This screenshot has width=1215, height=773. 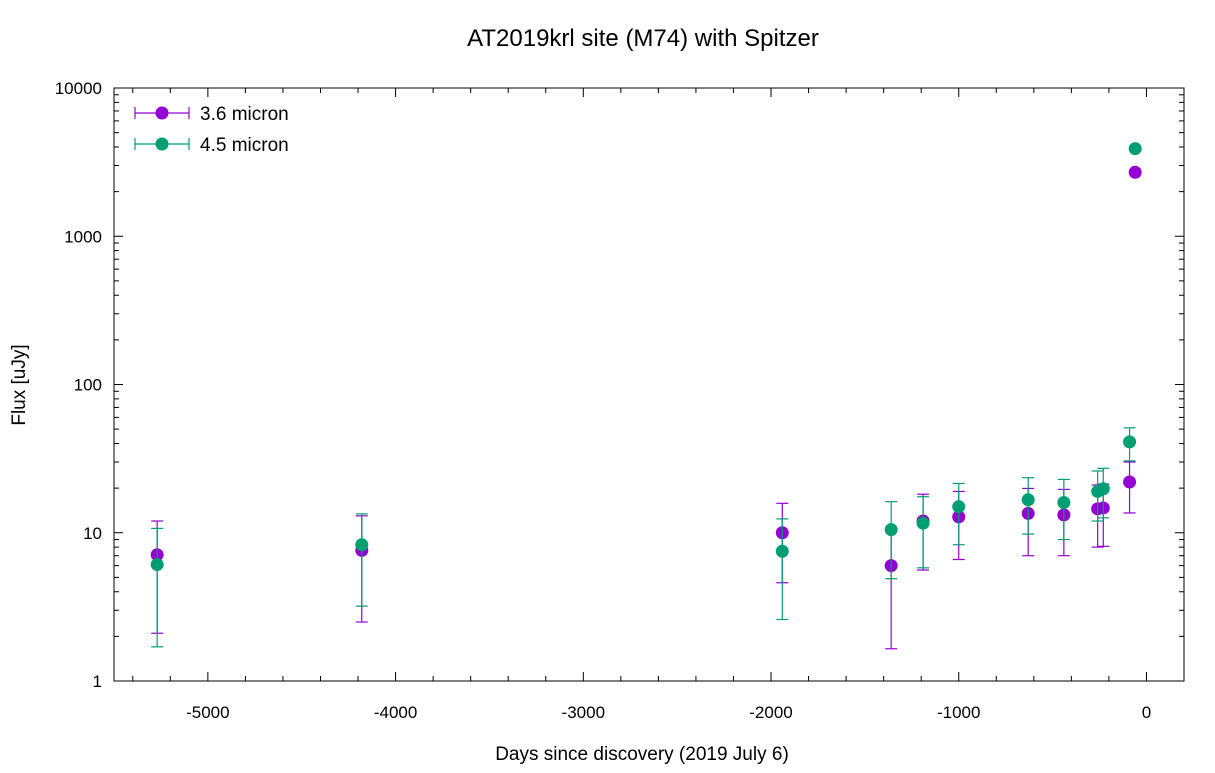 I want to click on y-axis-label: Flux [uJy], so click(x=19, y=384).